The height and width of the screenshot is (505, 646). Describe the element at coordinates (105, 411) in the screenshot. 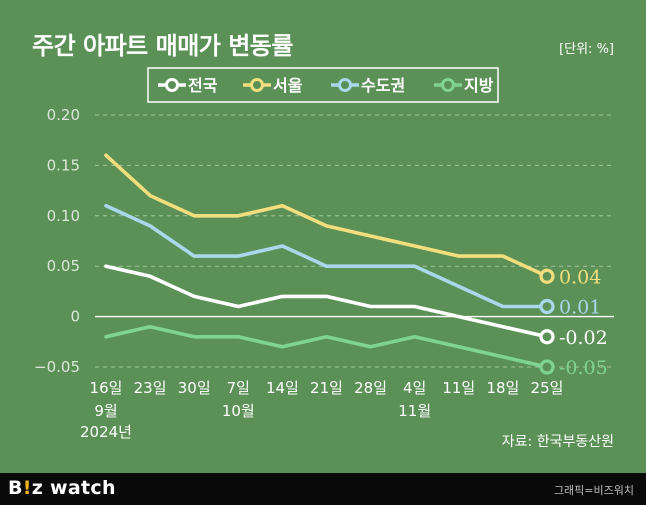

I see `x-month-label: 9월` at that location.